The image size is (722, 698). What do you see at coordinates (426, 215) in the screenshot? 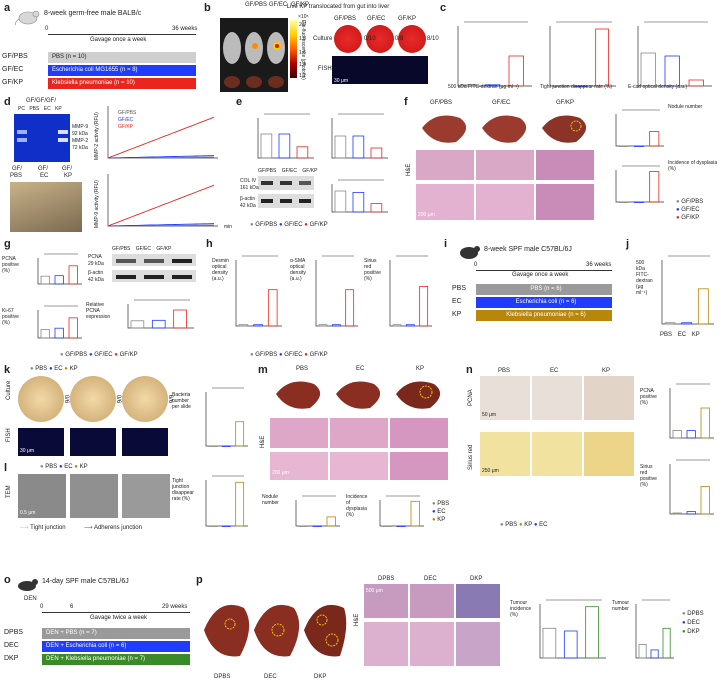
I see `scale-bar: 200 μm` at bounding box center [426, 215].